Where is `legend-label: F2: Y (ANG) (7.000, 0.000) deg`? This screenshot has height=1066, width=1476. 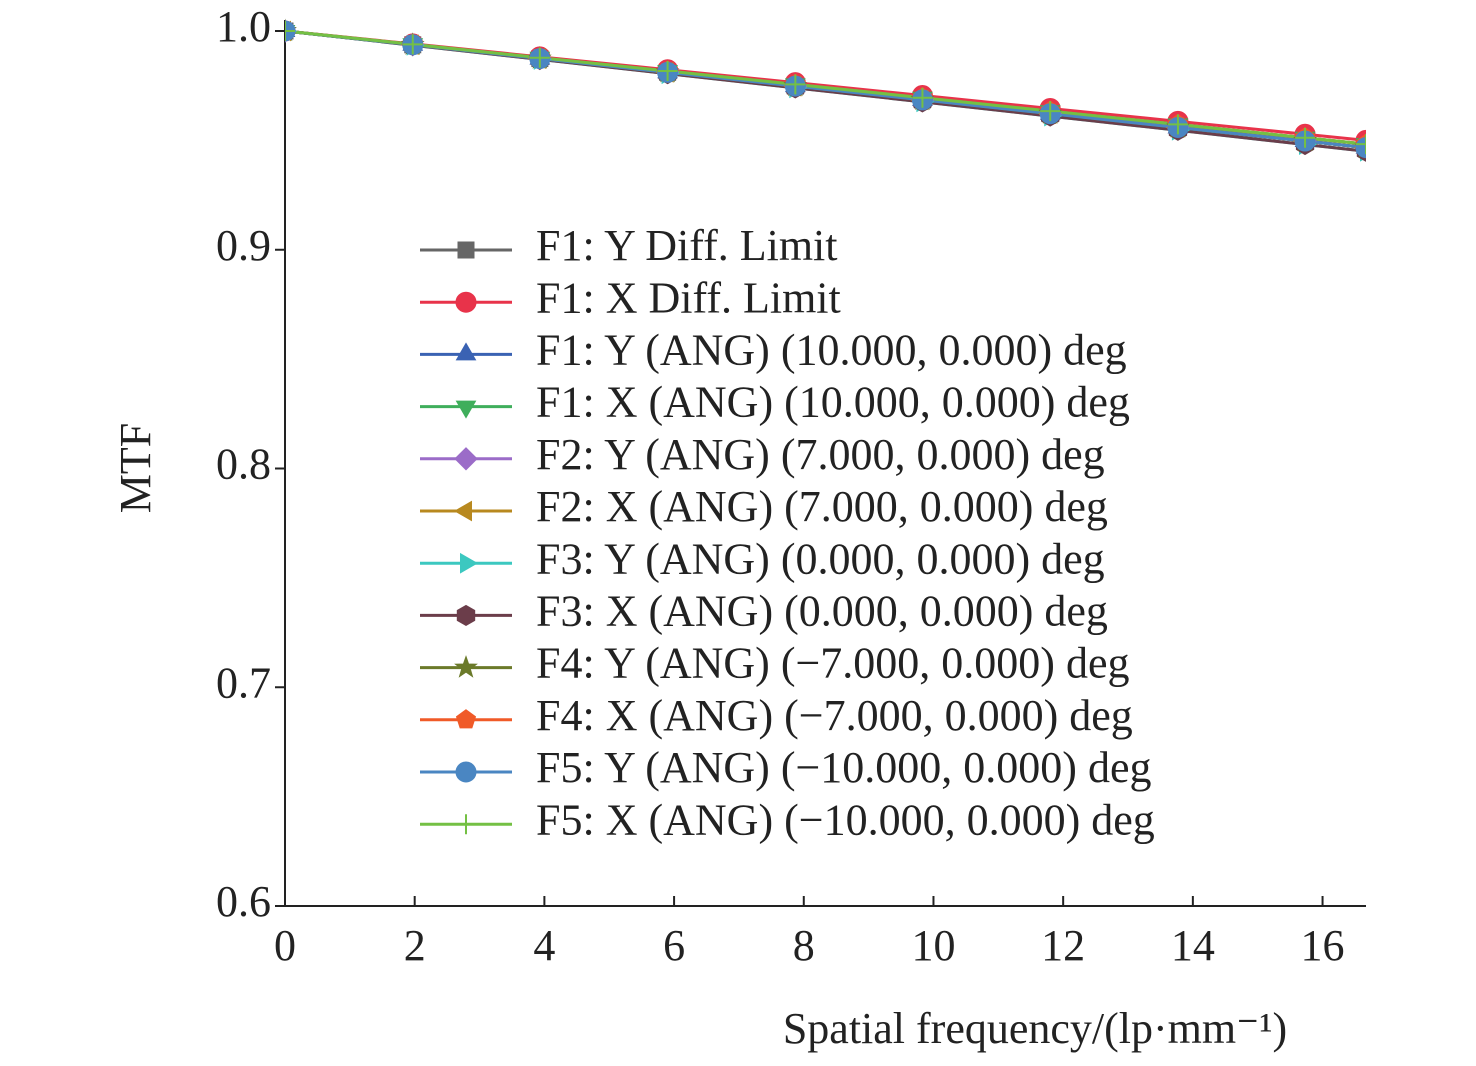
legend-label: F2: Y (ANG) (7.000, 0.000) deg is located at coordinates (820, 454).